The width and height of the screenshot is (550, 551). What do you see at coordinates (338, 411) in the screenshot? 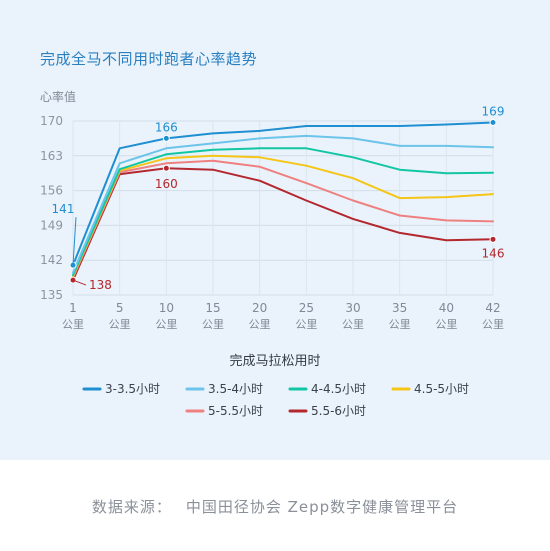
I see `legend-label: 5.5-6小时` at bounding box center [338, 411].